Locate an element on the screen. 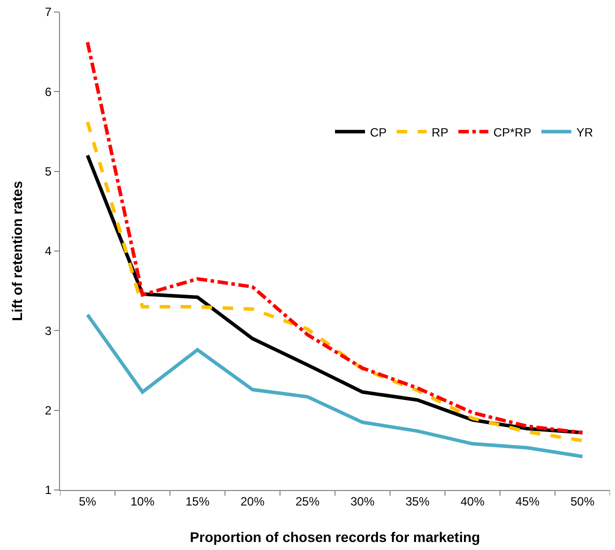 This screenshot has width=615, height=550. y-tick-label: 5 is located at coordinates (48, 171).